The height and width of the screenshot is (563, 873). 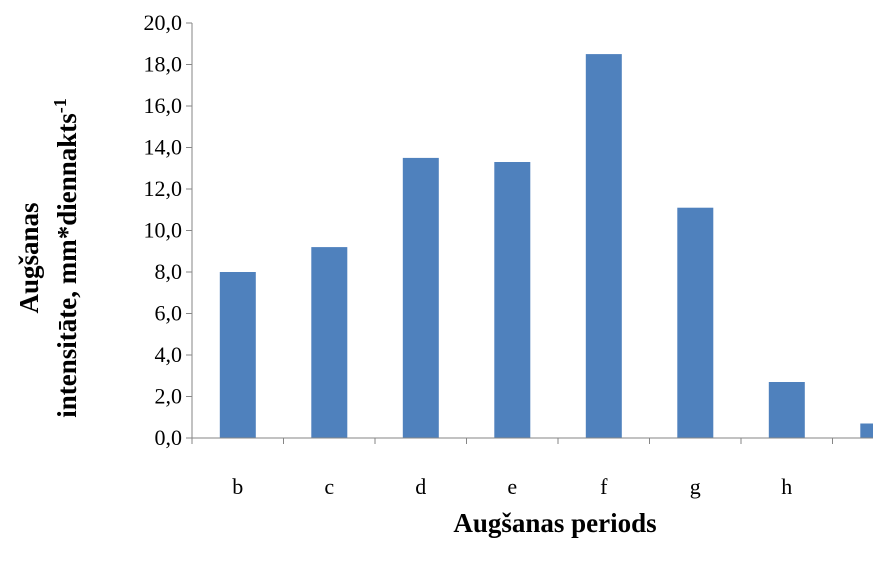 I want to click on bar-i, so click(x=866, y=430).